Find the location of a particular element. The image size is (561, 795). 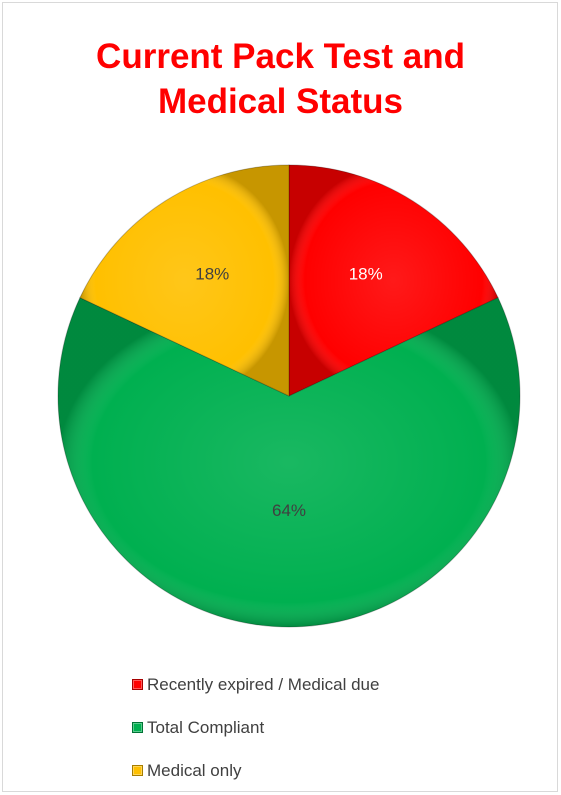

data-label-medical-only: 18% is located at coordinates (212, 274).